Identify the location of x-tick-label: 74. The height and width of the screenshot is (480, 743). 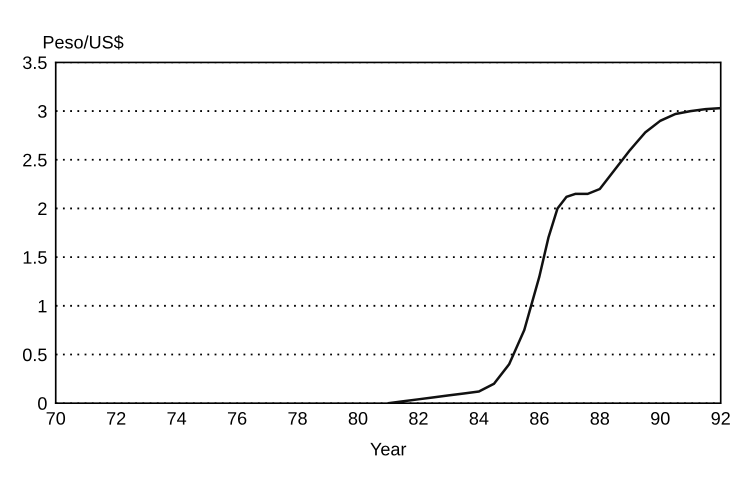
(177, 418).